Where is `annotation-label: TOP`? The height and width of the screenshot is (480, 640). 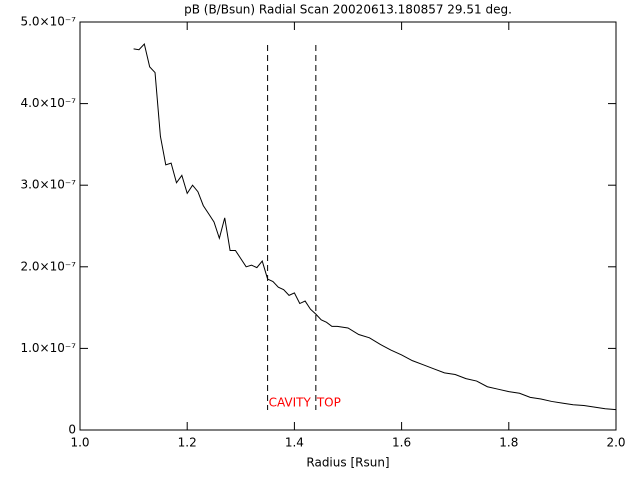
annotation-label: TOP is located at coordinates (328, 403).